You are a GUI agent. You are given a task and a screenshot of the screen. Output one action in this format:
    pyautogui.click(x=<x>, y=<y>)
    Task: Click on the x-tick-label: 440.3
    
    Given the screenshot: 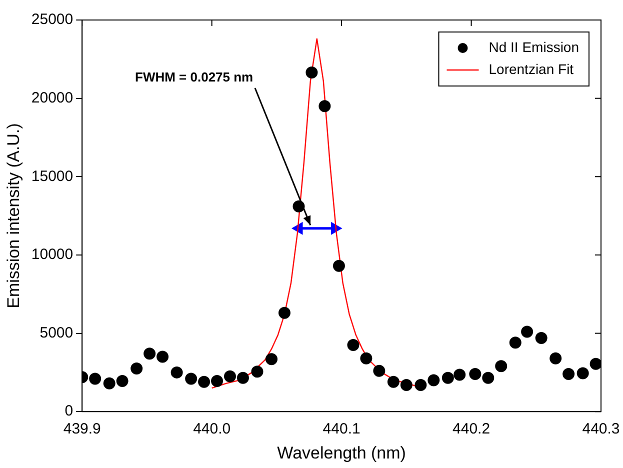 What is the action you would take?
    pyautogui.click(x=601, y=429)
    